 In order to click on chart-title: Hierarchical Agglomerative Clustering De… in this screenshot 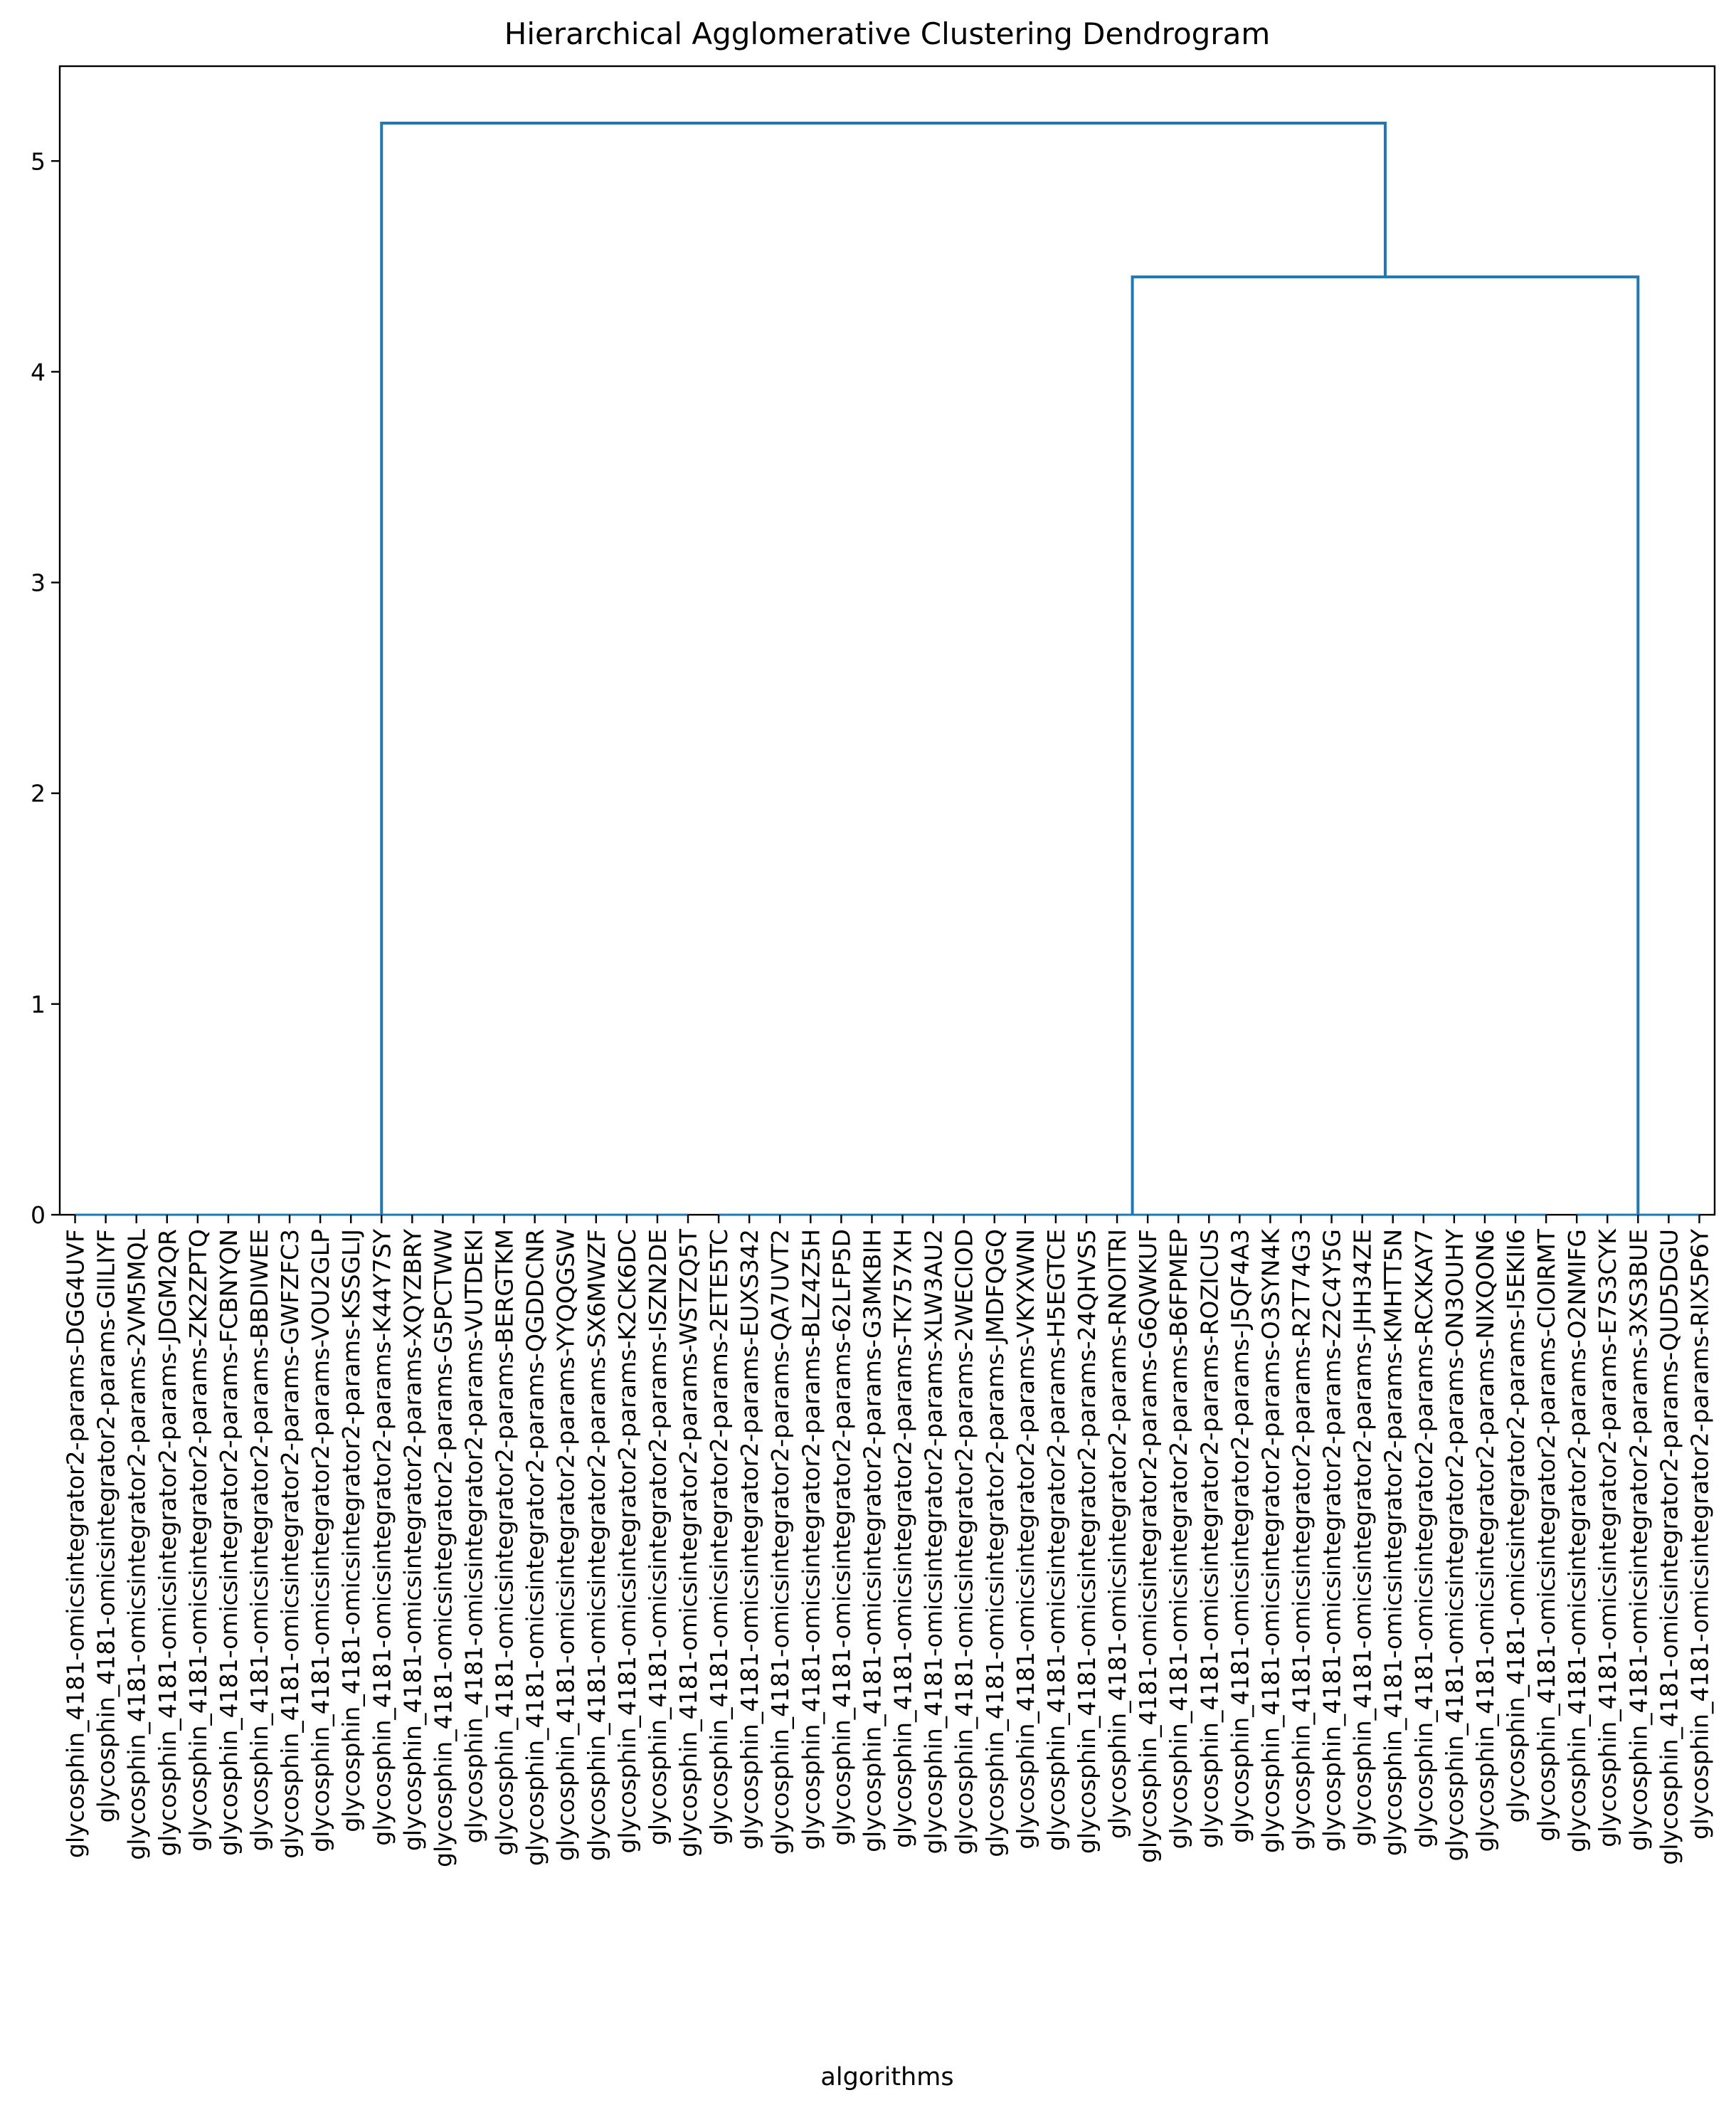, I will do `click(887, 33)`.